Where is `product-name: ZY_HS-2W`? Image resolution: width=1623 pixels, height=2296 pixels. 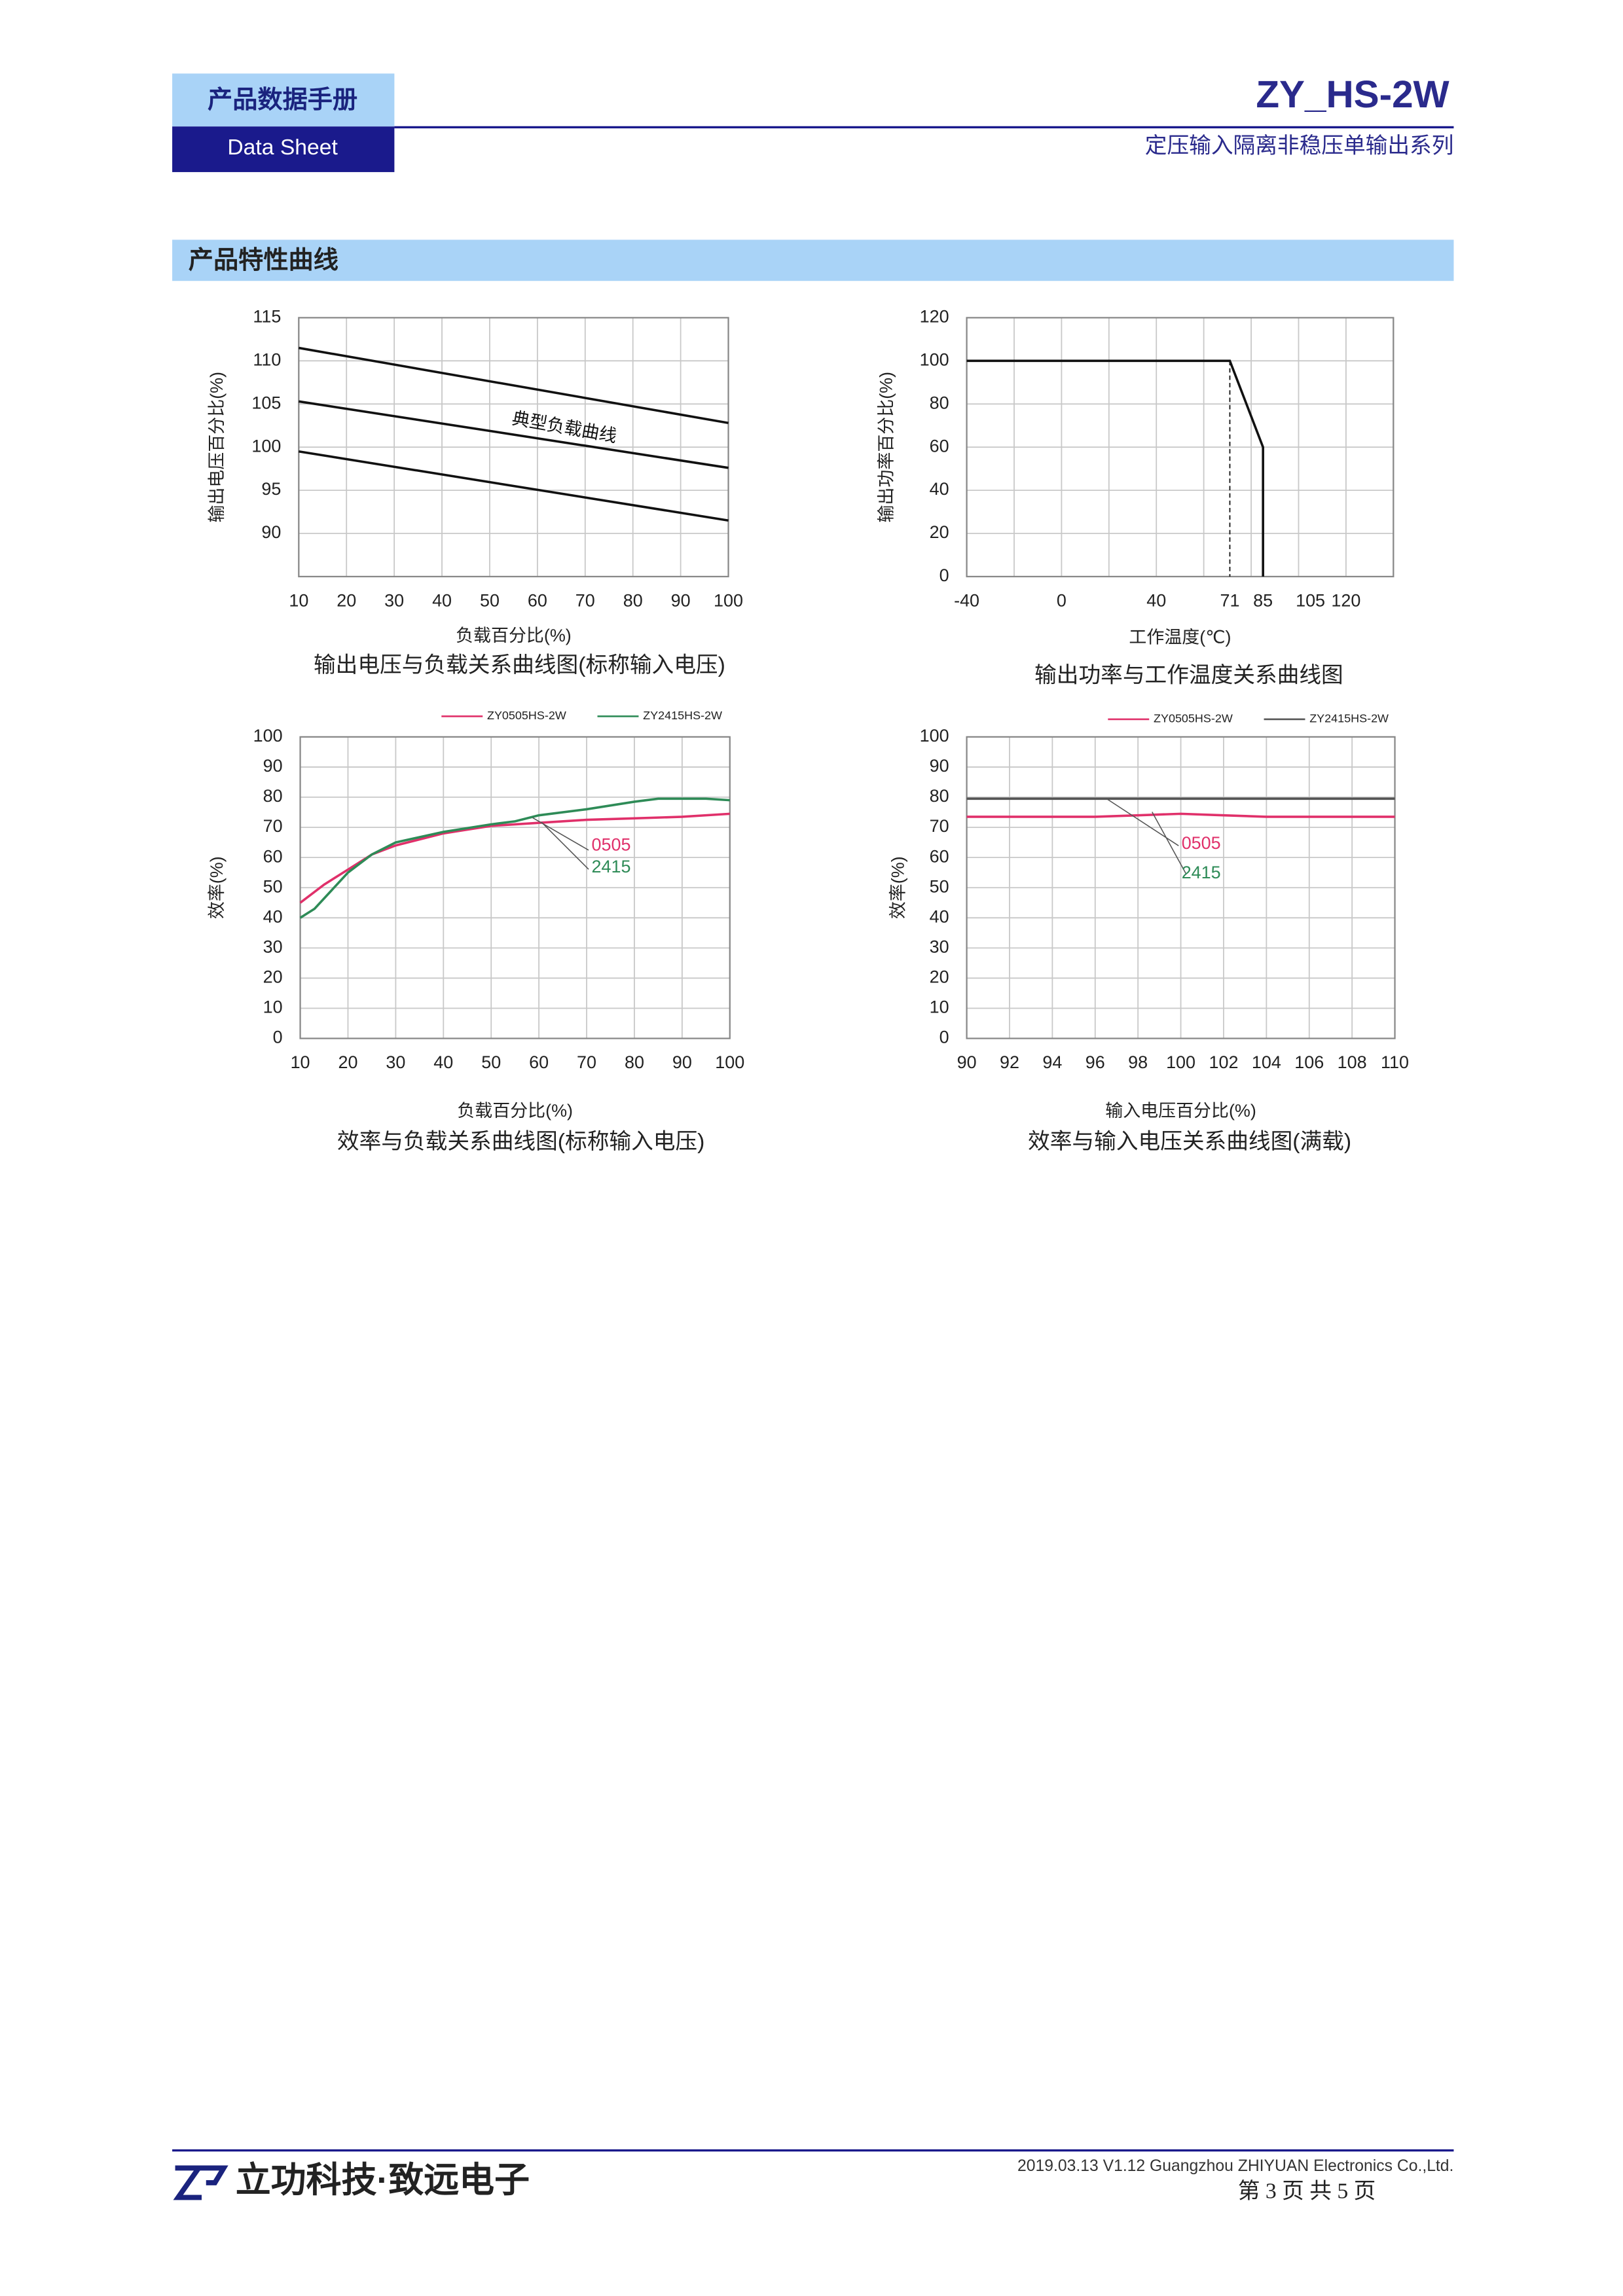
product-name: ZY_HS-2W is located at coordinates (1353, 94).